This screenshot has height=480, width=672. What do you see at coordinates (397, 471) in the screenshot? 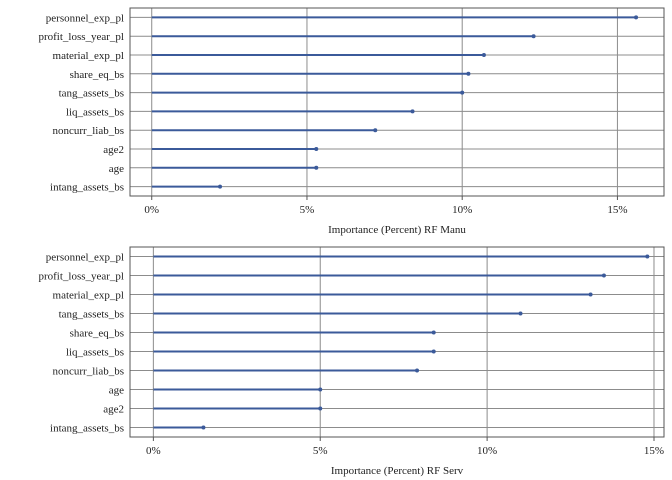
I see `x-axis-title: Importance (Percent) RF Serv` at bounding box center [397, 471].